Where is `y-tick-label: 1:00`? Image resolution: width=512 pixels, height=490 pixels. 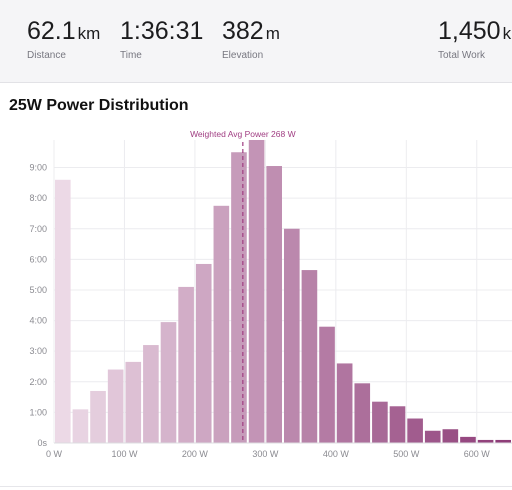
y-tick-label: 1:00 is located at coordinates (38, 412).